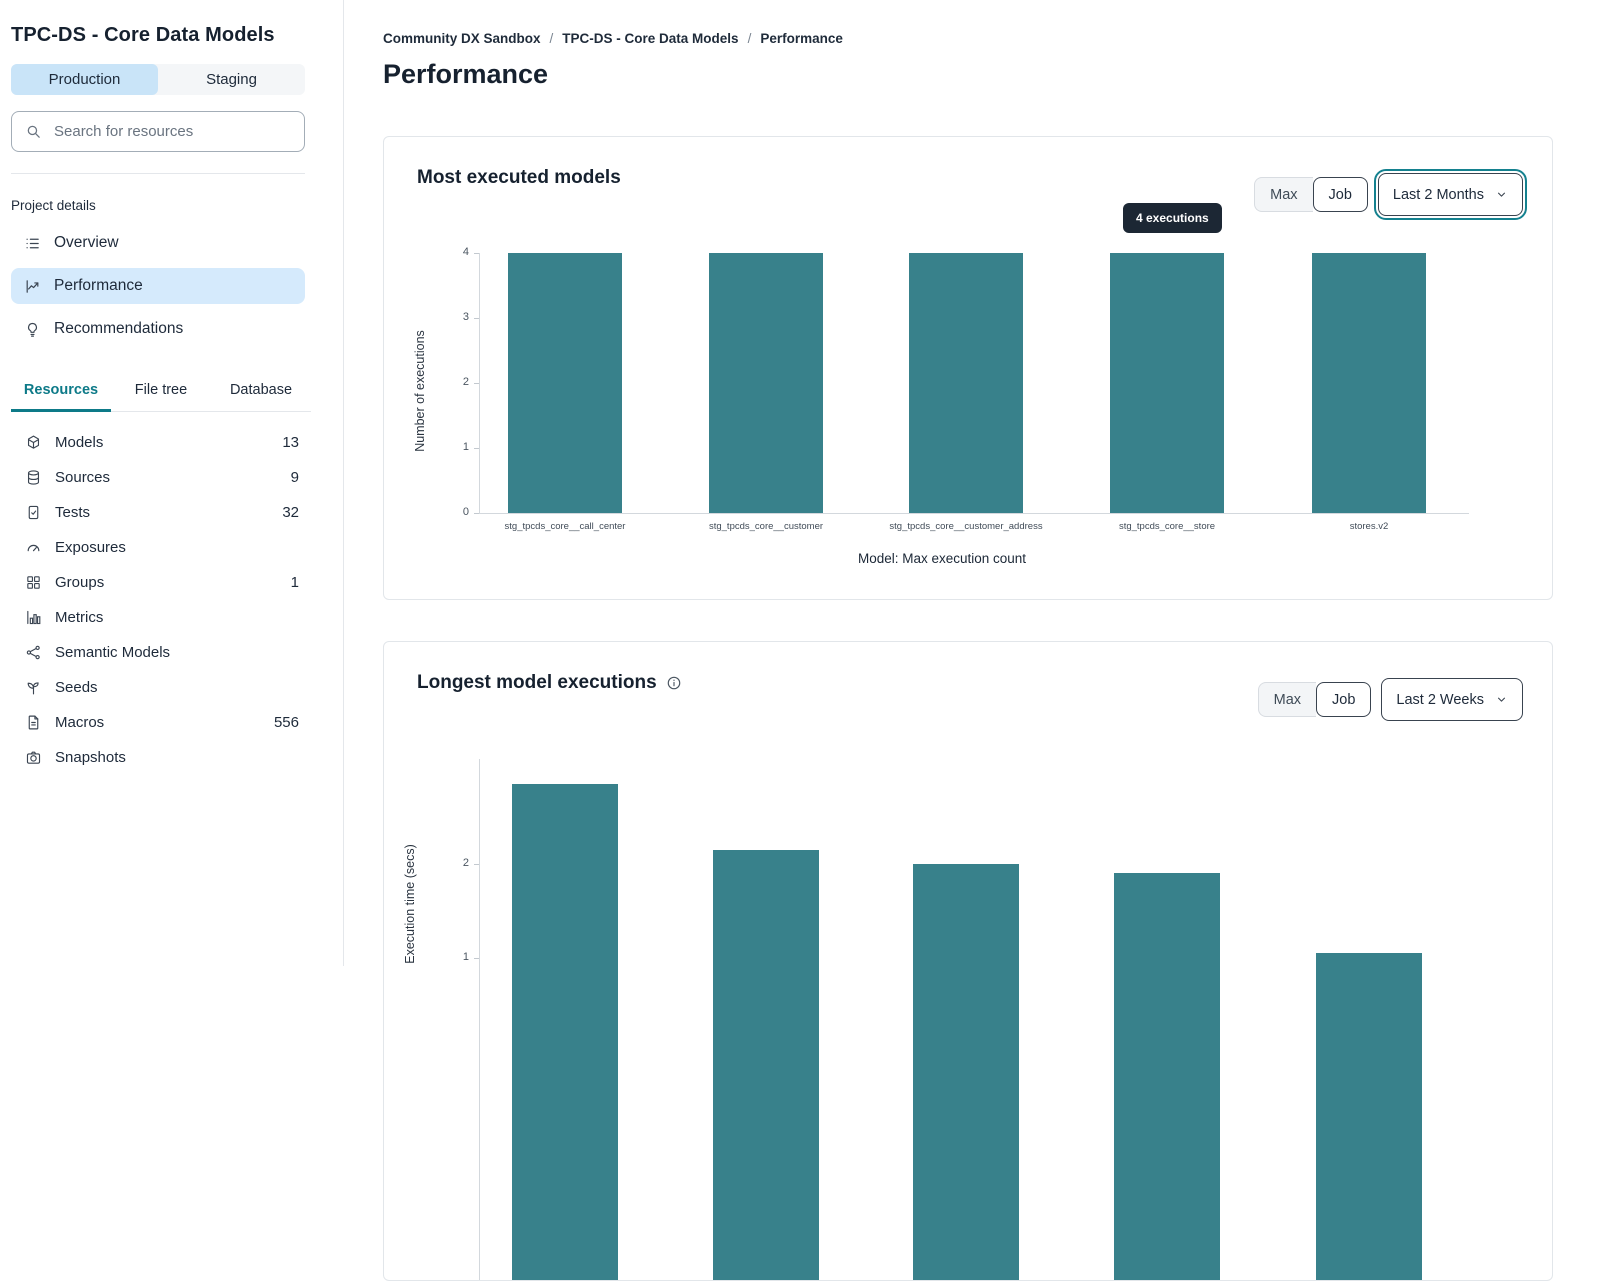 The width and height of the screenshot is (1621, 1281). What do you see at coordinates (294, 477) in the screenshot?
I see `resource-count: 9` at bounding box center [294, 477].